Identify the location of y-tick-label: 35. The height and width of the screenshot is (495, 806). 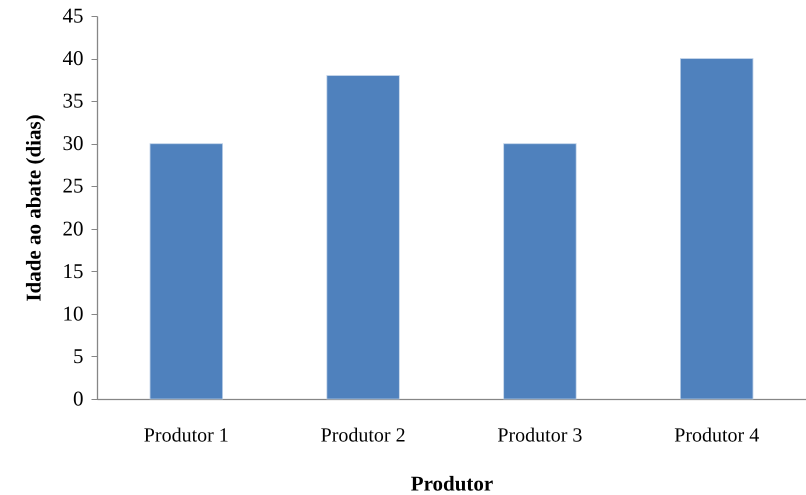
(73, 100).